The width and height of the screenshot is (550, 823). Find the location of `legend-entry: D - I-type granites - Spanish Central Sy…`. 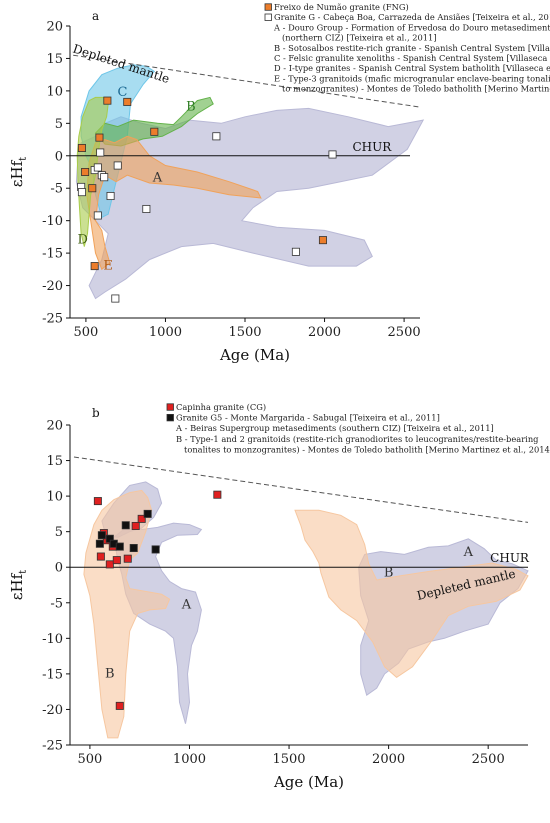

legend-entry: D - I-type granites - Spanish Central Sy… is located at coordinates (412, 68).